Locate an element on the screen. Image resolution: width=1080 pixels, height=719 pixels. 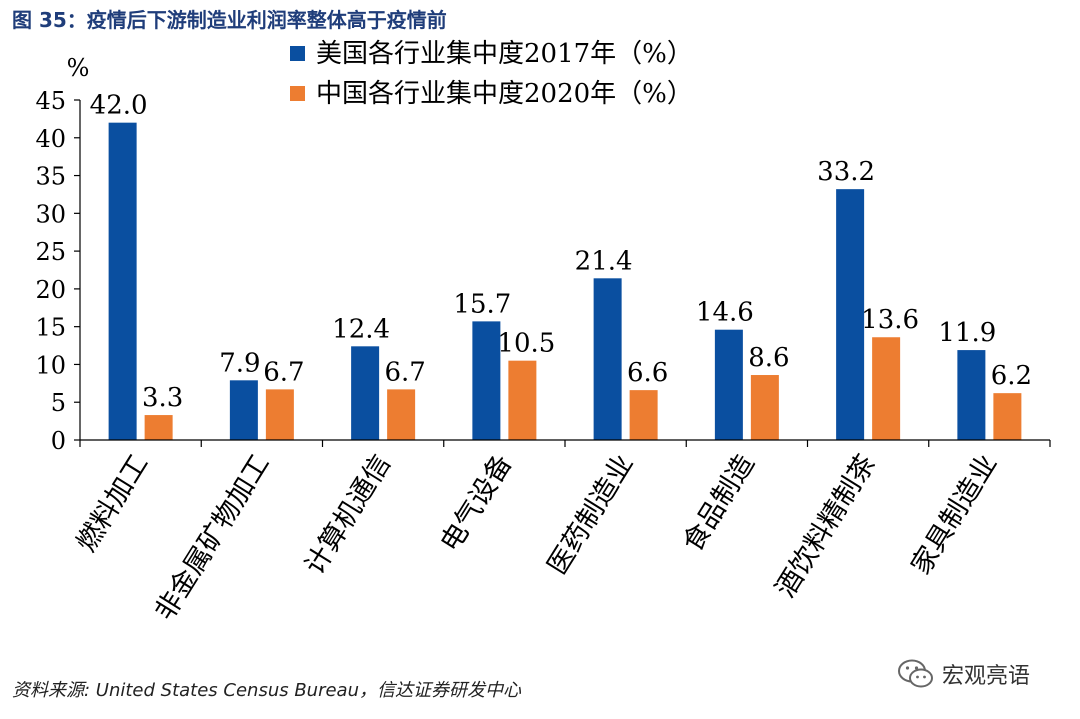
data-label: 12.4 is located at coordinates (361, 329).